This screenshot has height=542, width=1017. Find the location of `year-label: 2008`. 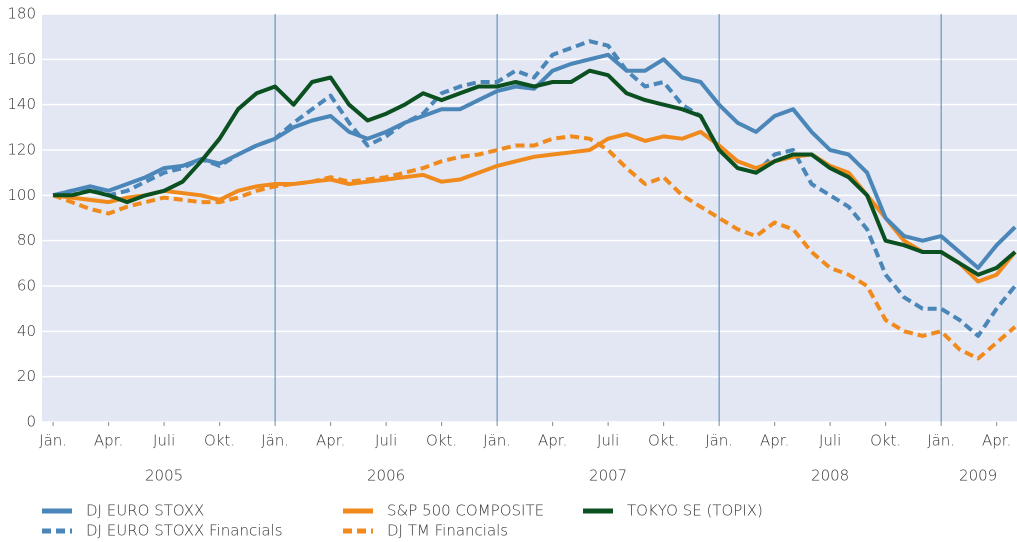

year-label: 2008 is located at coordinates (830, 476).